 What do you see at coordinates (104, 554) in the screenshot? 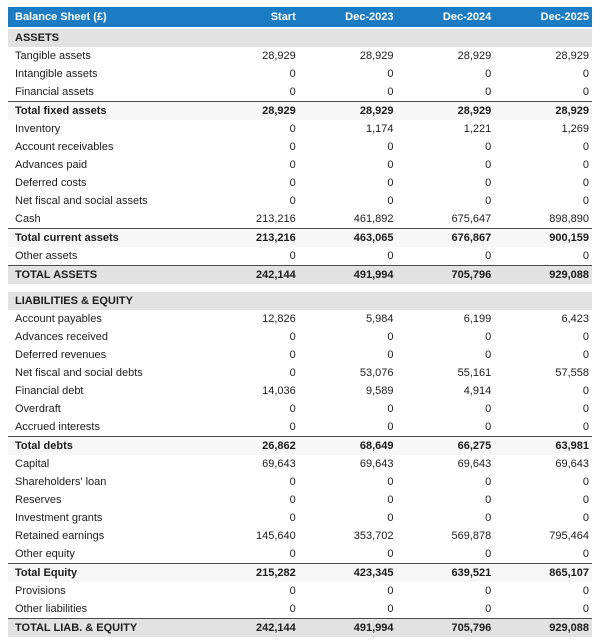
I see `row-label: Other equity` at bounding box center [104, 554].